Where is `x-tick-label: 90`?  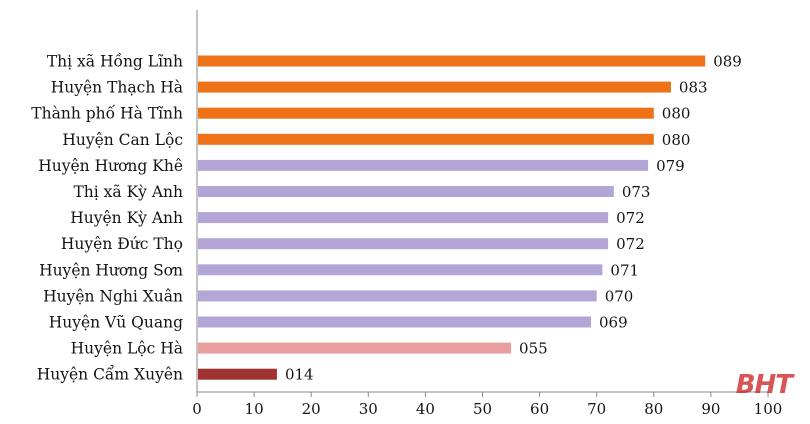
x-tick-label: 90 is located at coordinates (710, 409).